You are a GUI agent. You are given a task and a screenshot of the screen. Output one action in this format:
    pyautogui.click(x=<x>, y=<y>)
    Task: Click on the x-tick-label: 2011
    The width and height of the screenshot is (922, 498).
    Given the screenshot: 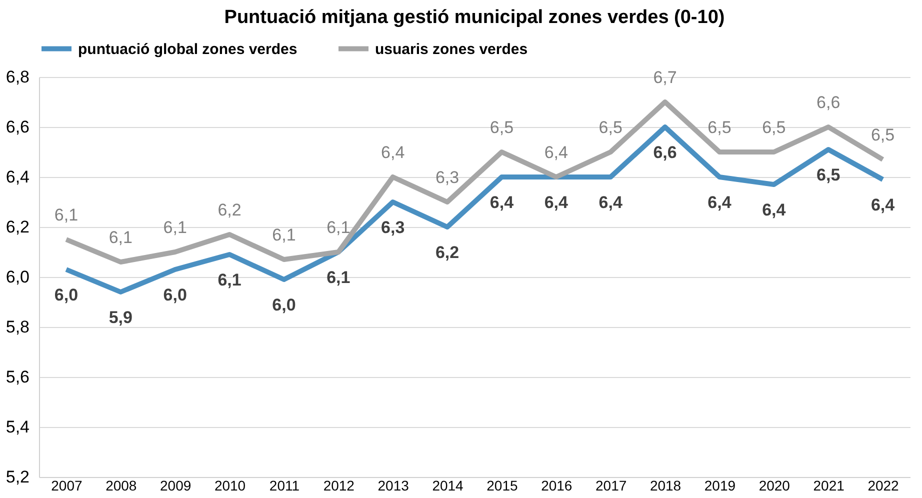 What is the action you would take?
    pyautogui.click(x=284, y=486)
    